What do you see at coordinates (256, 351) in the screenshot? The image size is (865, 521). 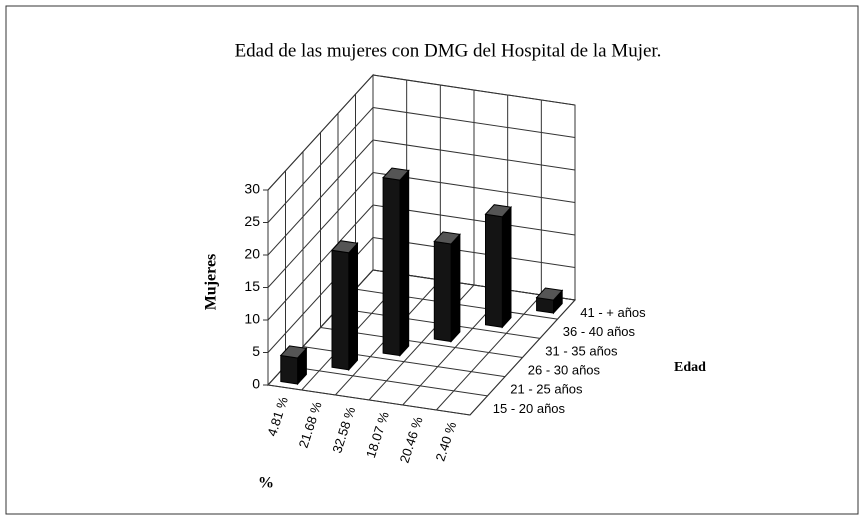 I see `y-tick-label: 5` at bounding box center [256, 351].